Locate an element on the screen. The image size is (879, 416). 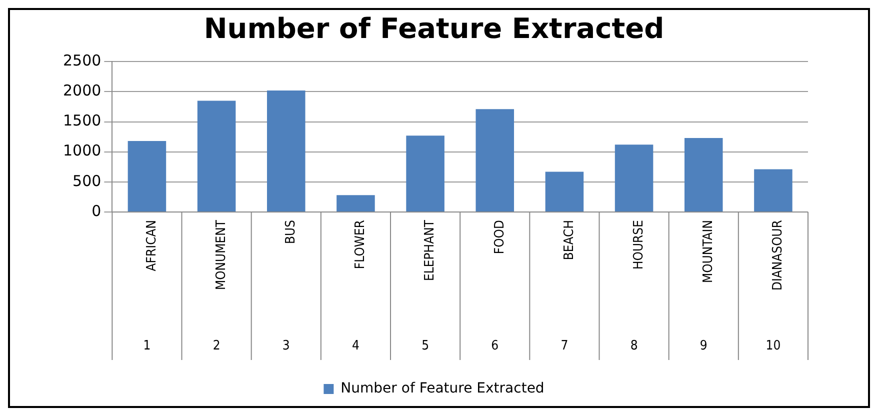
y-tick-label: 1500 is located at coordinates (82, 121).